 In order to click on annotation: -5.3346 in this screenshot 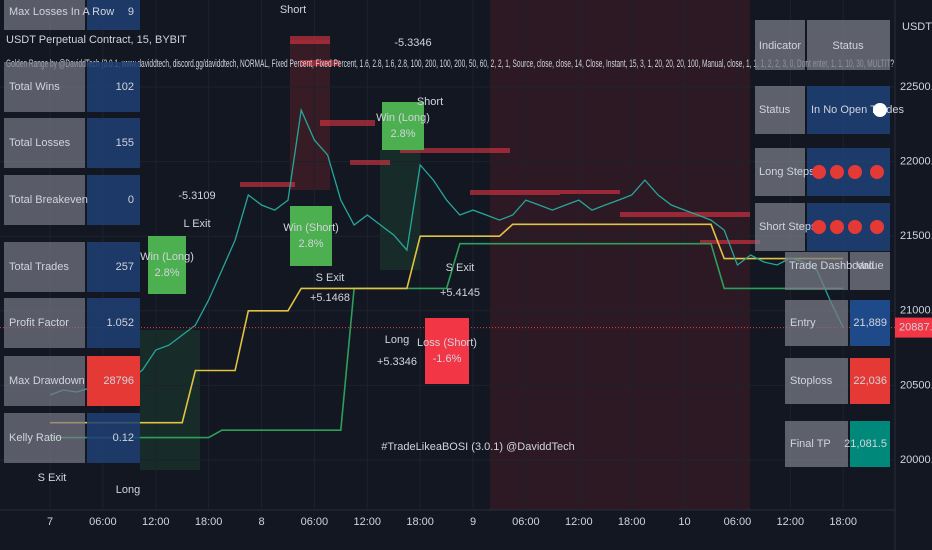, I will do `click(412, 43)`.